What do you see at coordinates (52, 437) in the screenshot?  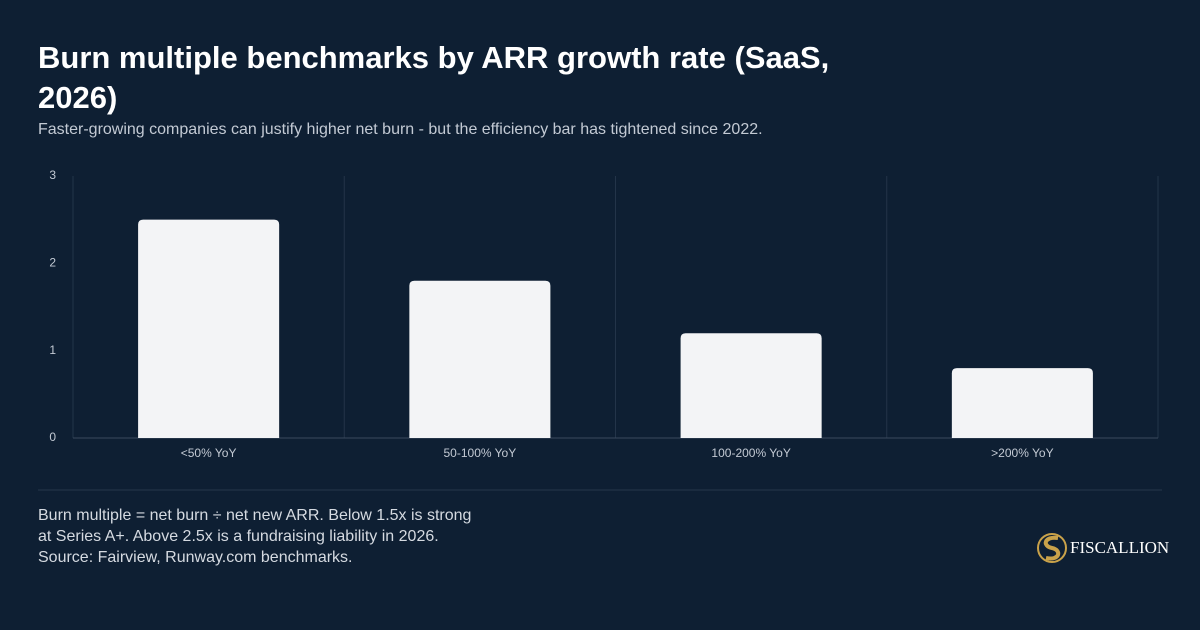 I see `y-tick-label: 0` at bounding box center [52, 437].